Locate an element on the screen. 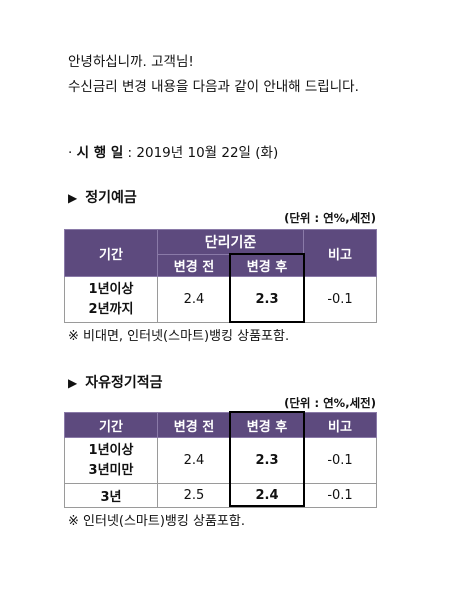  period-cell: 3년 is located at coordinates (111, 495).